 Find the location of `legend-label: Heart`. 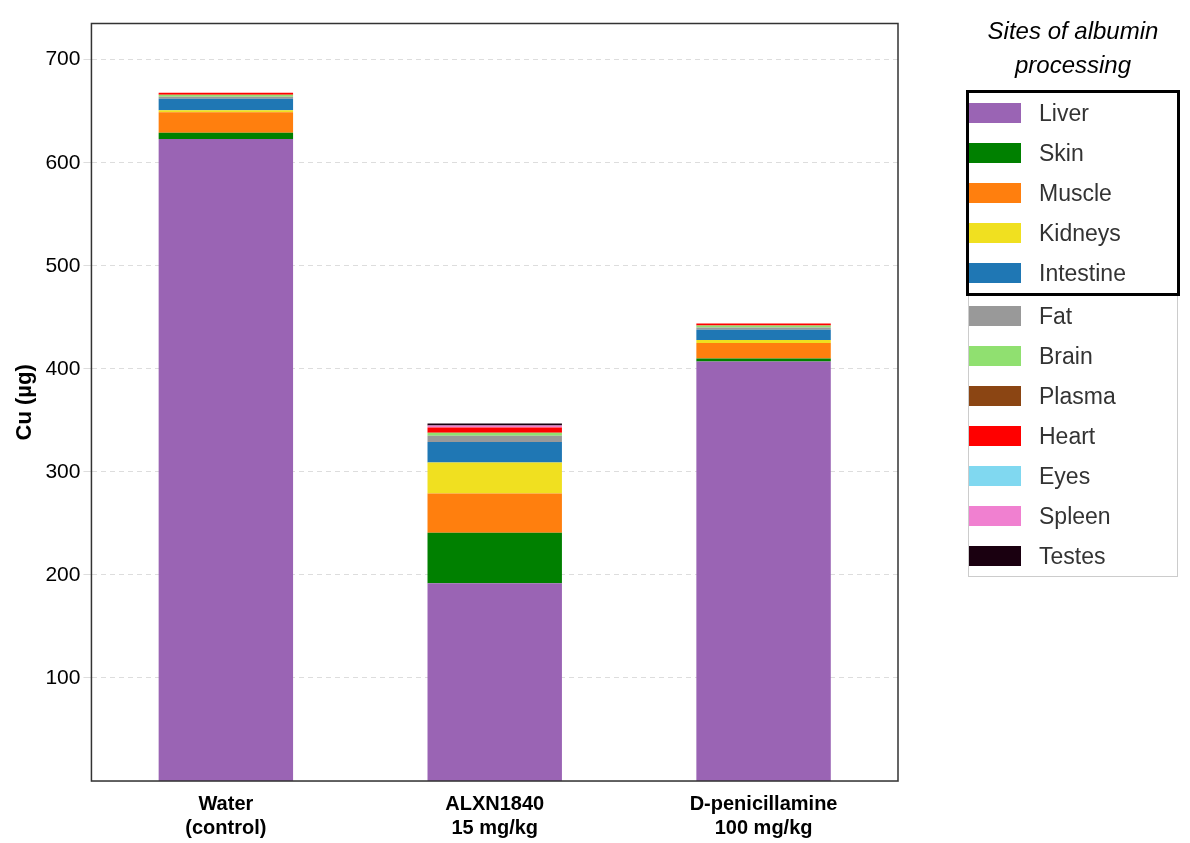

legend-label: Heart is located at coordinates (1067, 436).